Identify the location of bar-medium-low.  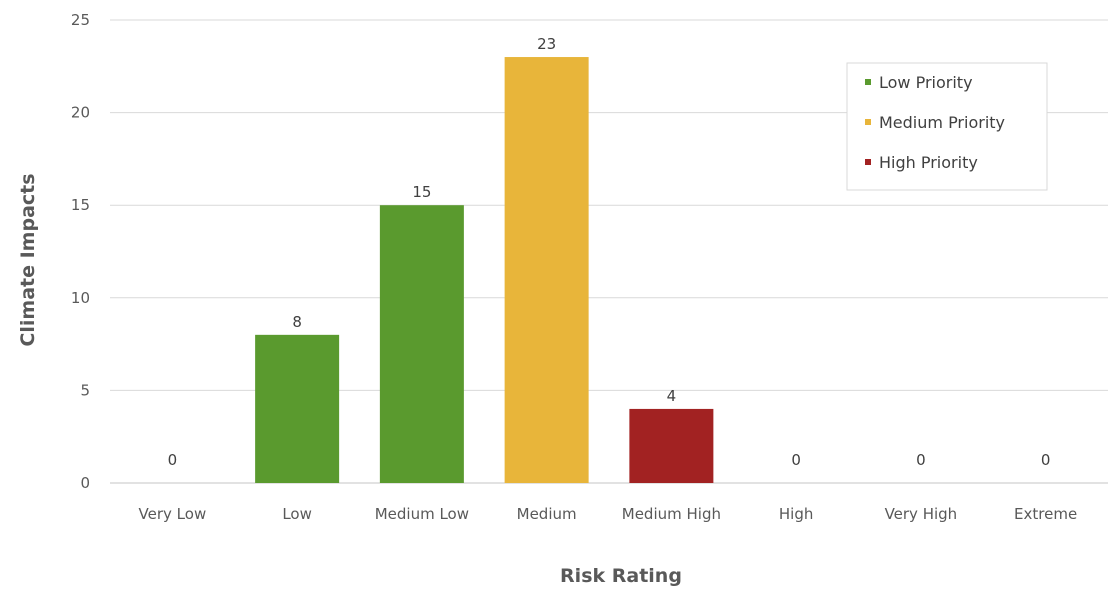
(421, 344).